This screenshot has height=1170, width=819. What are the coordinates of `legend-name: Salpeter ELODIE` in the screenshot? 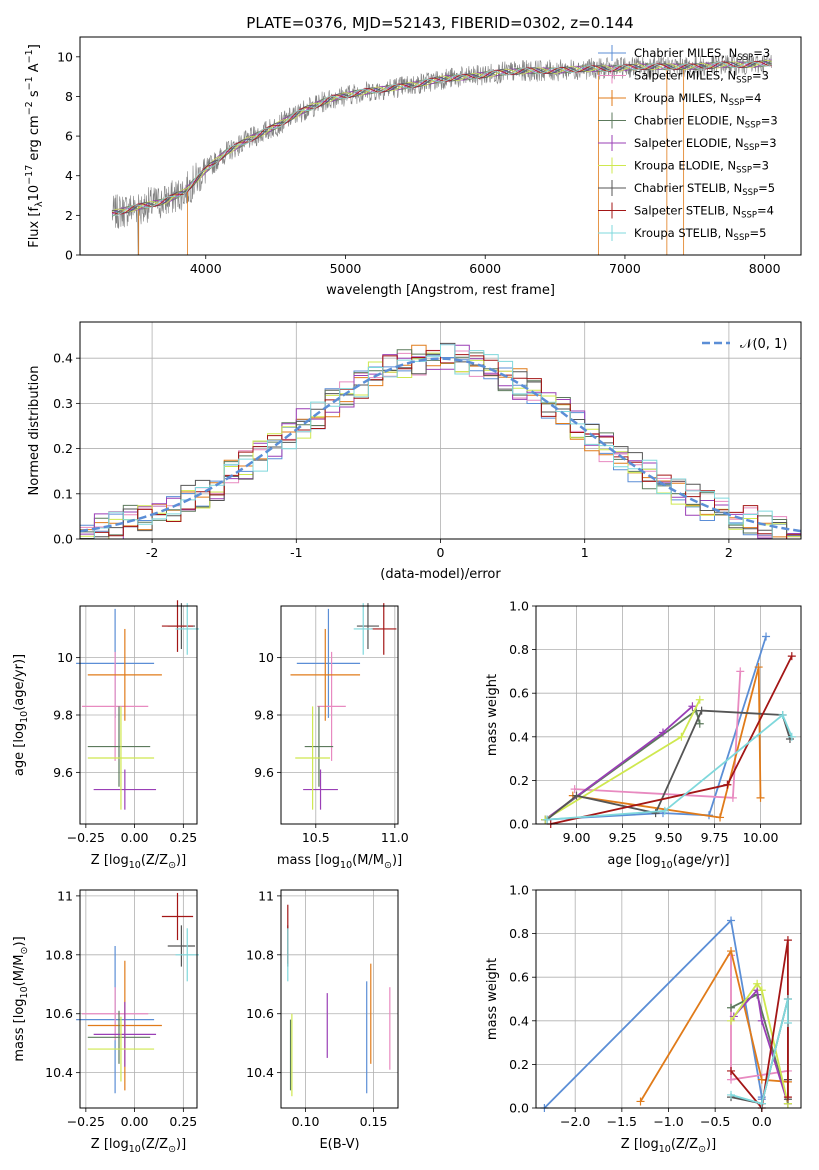 It's located at (681, 143).